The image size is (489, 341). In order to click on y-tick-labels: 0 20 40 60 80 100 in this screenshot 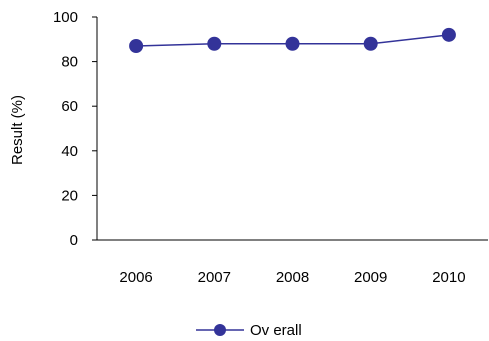, I will do `click(75, 129)`.